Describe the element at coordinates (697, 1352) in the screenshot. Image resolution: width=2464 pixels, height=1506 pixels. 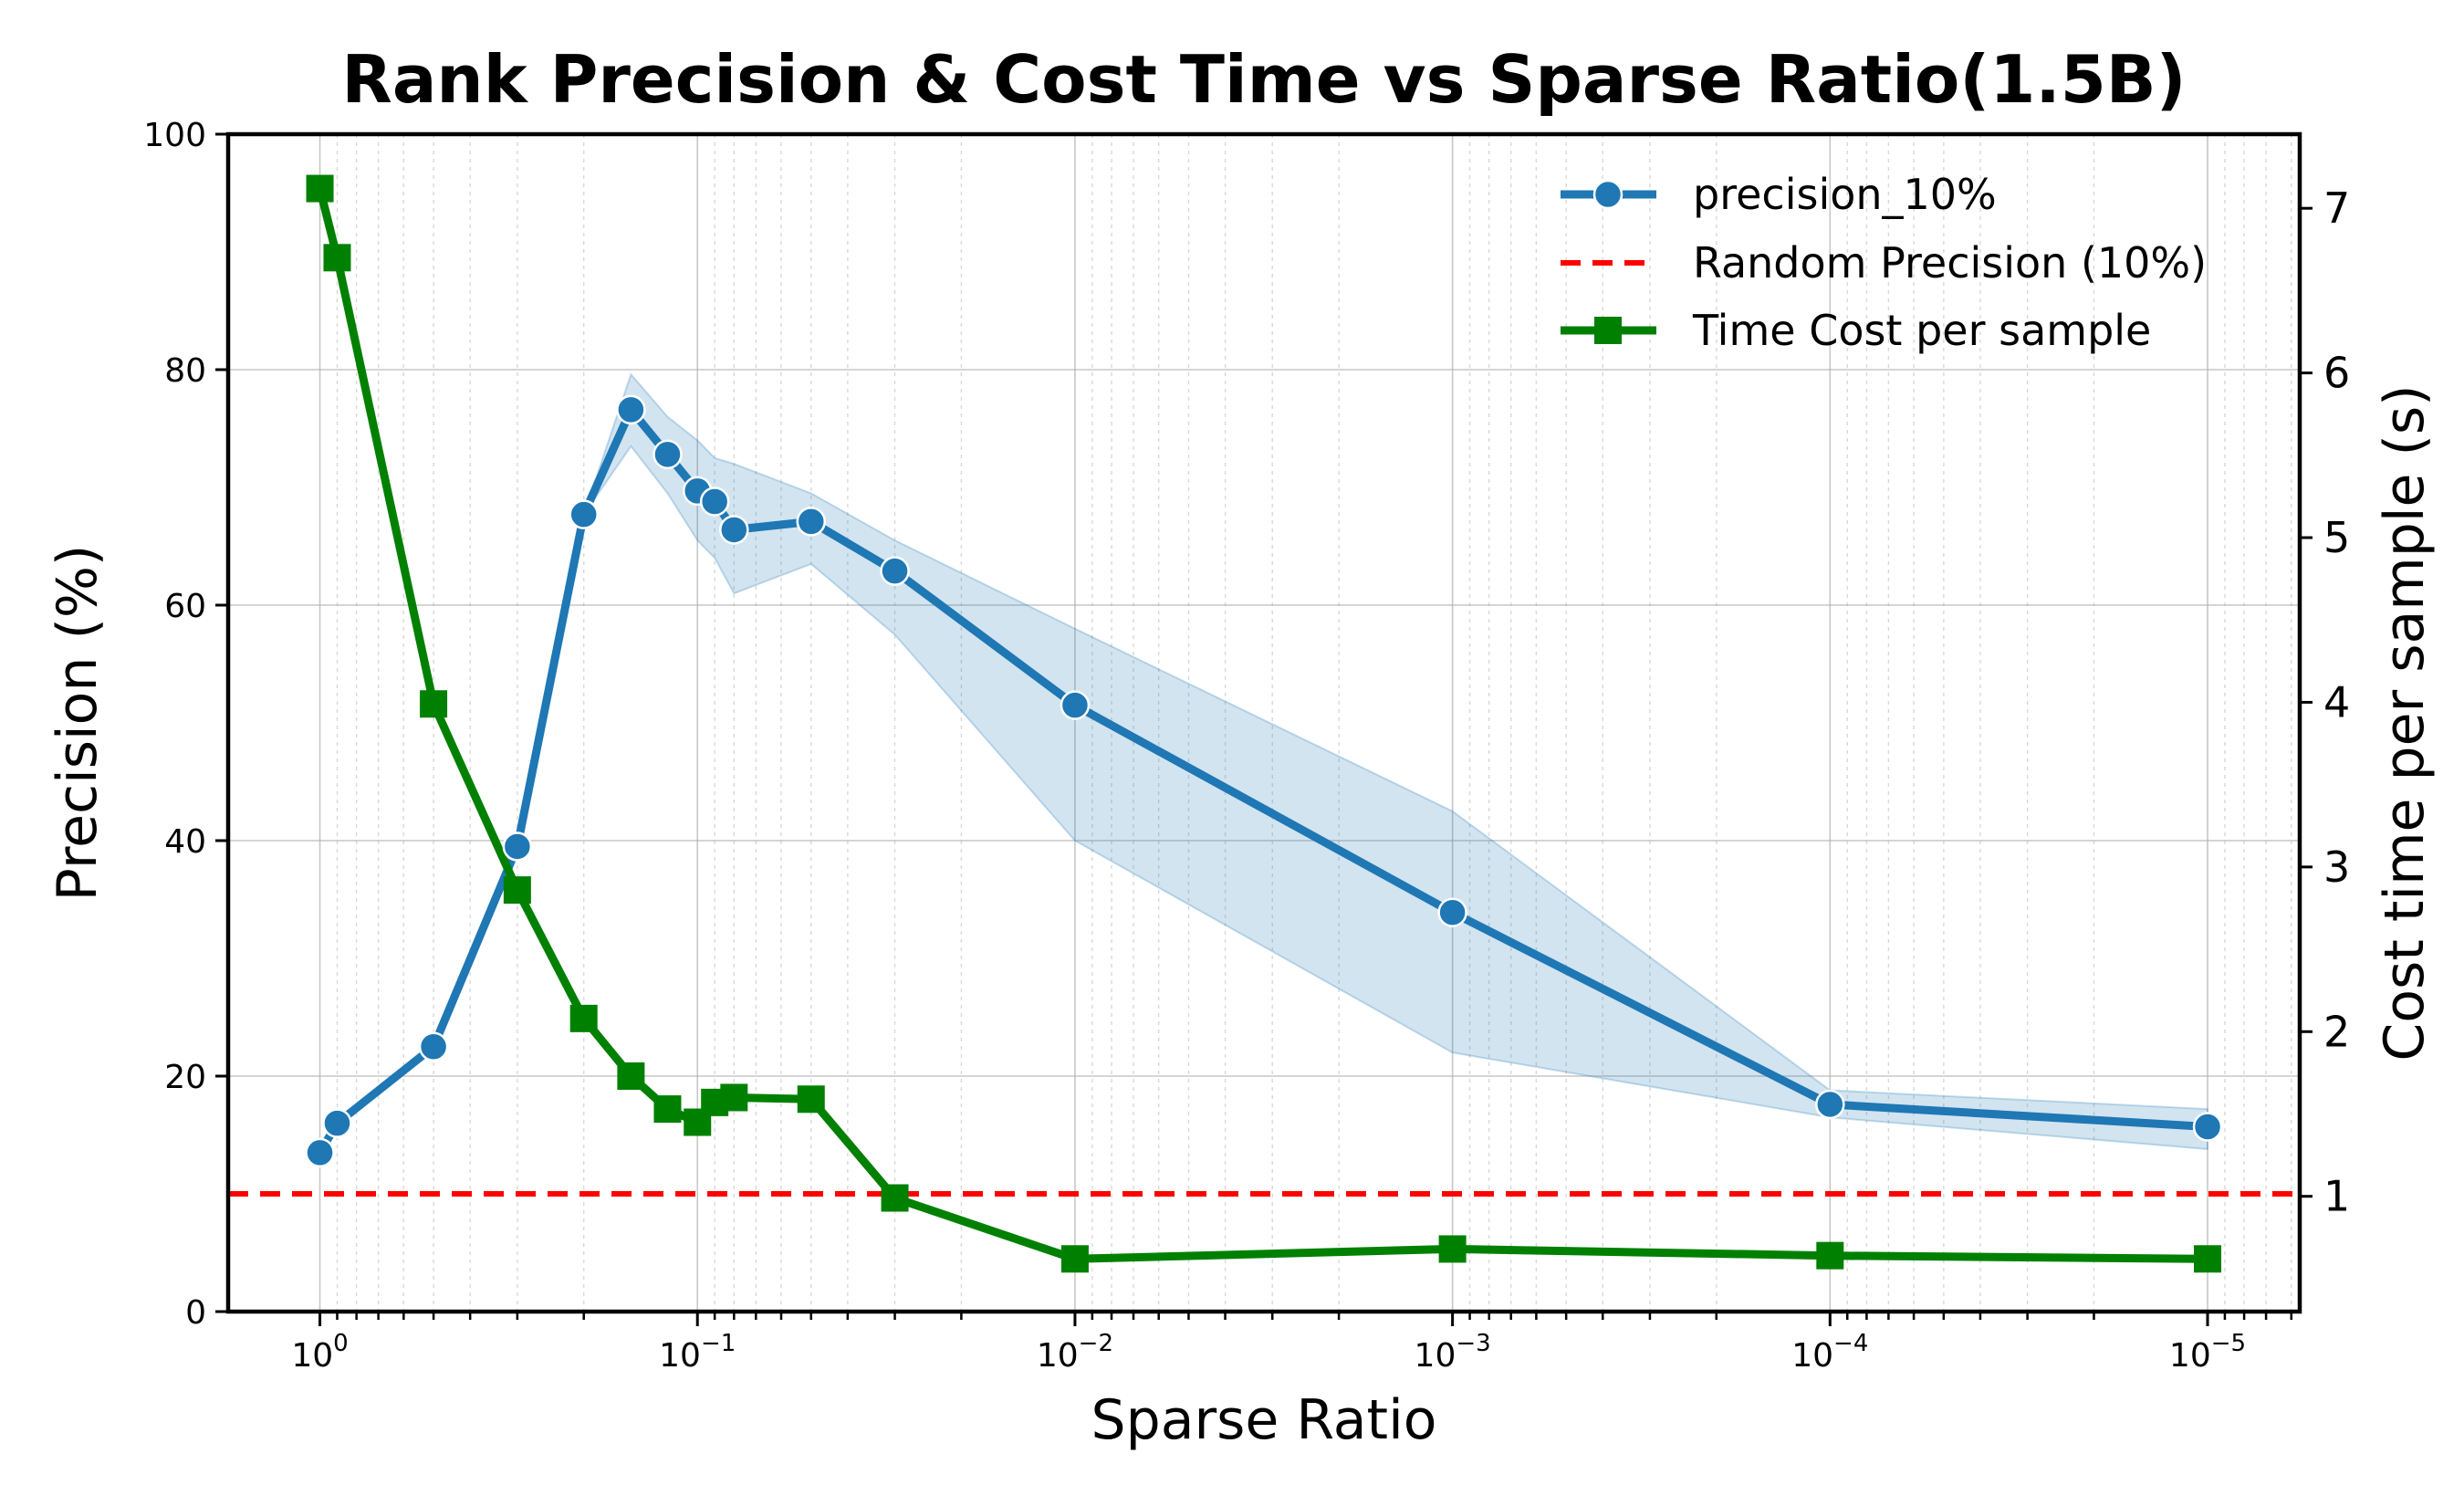
I see `x-tick-label: 10⁻¹` at that location.